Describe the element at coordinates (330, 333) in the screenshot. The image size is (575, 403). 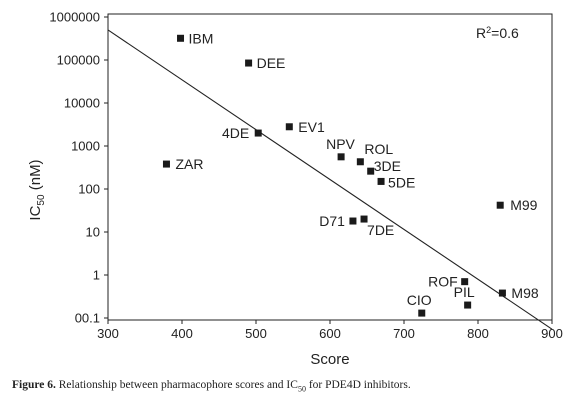
I see `x-tick-label: 600` at that location.